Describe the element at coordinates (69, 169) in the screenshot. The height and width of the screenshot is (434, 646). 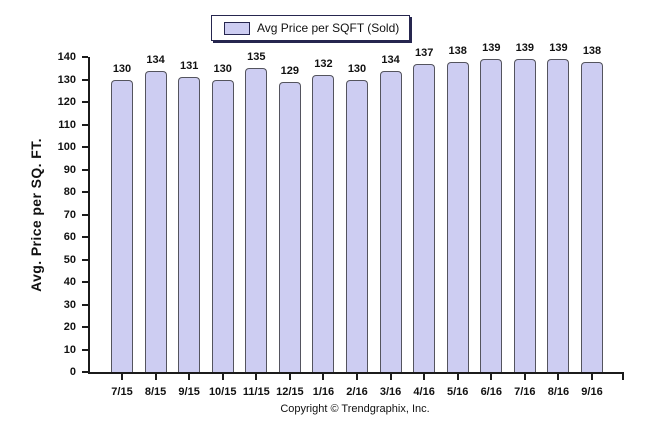
I see `y-tick-label: 90` at that location.